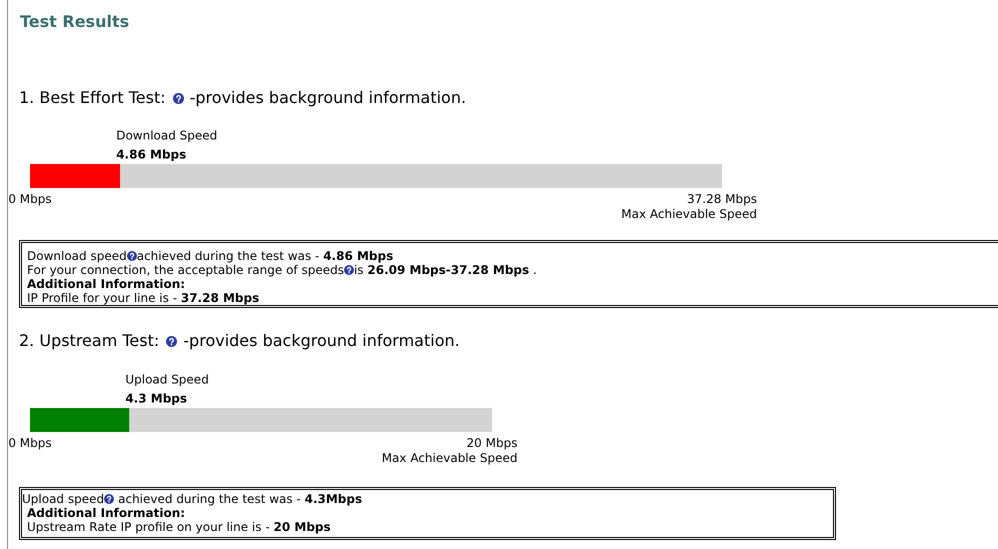 Image resolution: width=998 pixels, height=549 pixels. I want to click on chart-title: 2. Upstream Test:, so click(89, 340).